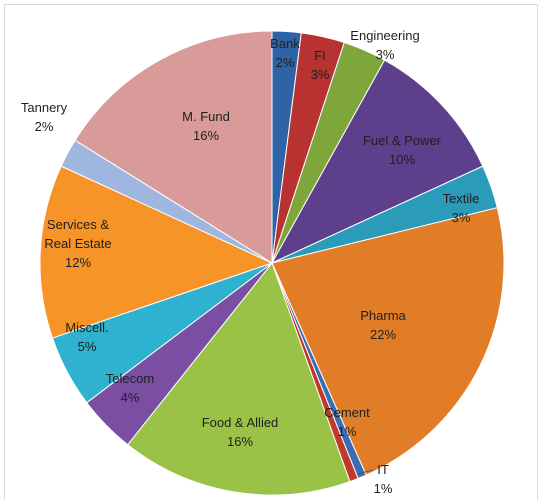  Describe the element at coordinates (77, 243) in the screenshot. I see `data-label-services-real-estate: Services & Real Estate 12%` at that location.